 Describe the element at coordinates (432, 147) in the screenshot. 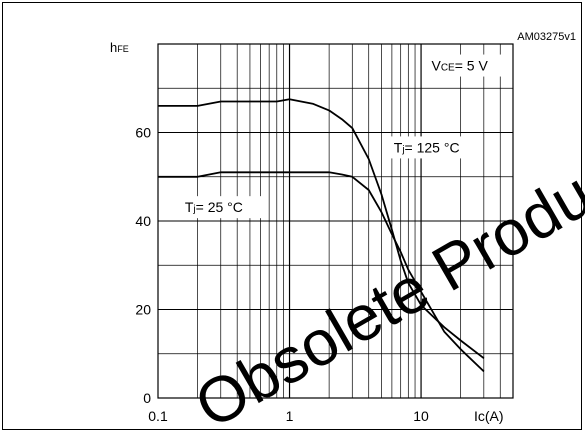

I see `annotation-rest: = 125 °C` at that location.